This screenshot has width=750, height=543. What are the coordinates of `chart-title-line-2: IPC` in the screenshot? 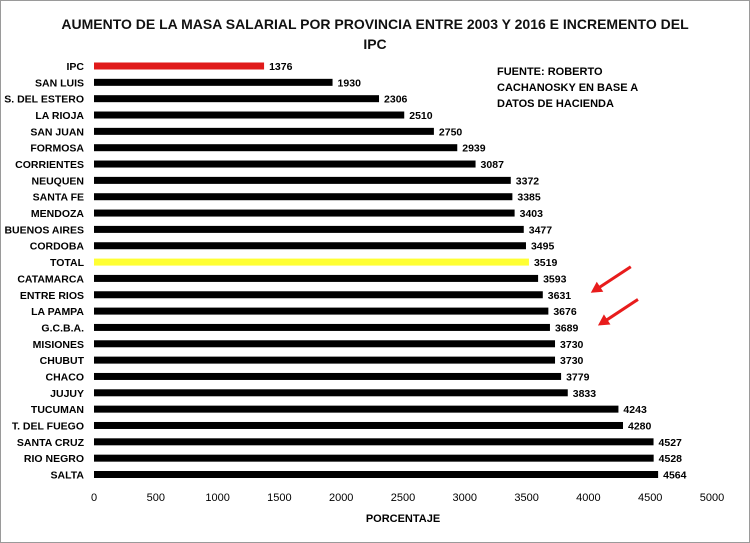 It's located at (375, 44).